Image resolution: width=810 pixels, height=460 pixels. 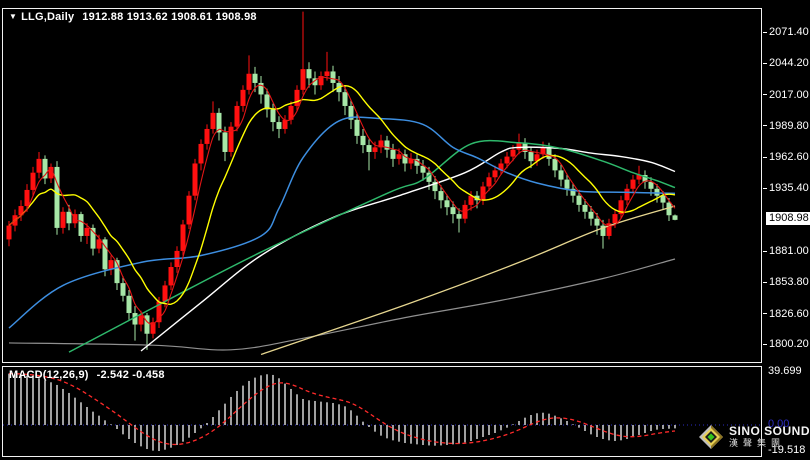 What do you see at coordinates (757, 442) in the screenshot?
I see `logo-text-cn: 漢聲集團` at bounding box center [757, 442].